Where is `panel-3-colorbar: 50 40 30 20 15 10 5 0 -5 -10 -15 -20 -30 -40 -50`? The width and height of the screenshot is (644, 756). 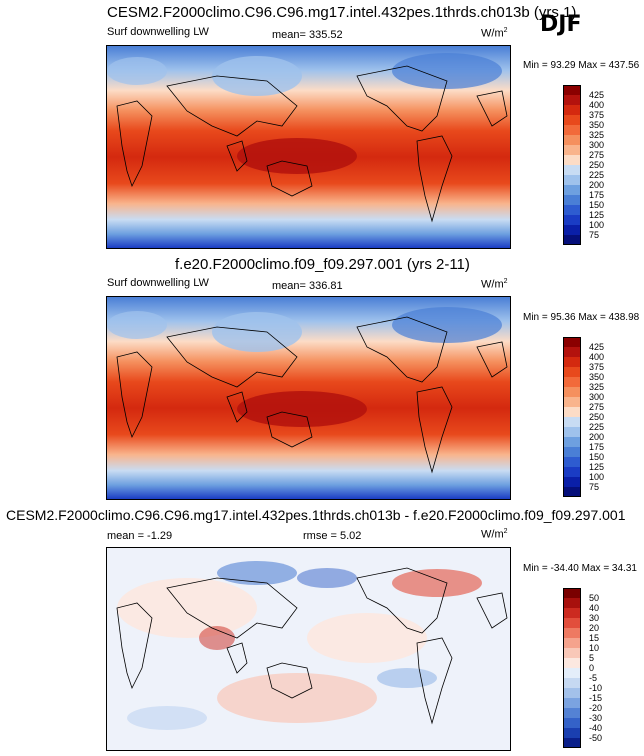
panel-3-colorbar: 50 40 30 20 15 10 5 0 -5 -10 -15 -20 -30 -40 -50 is located at coordinates (593, 668).